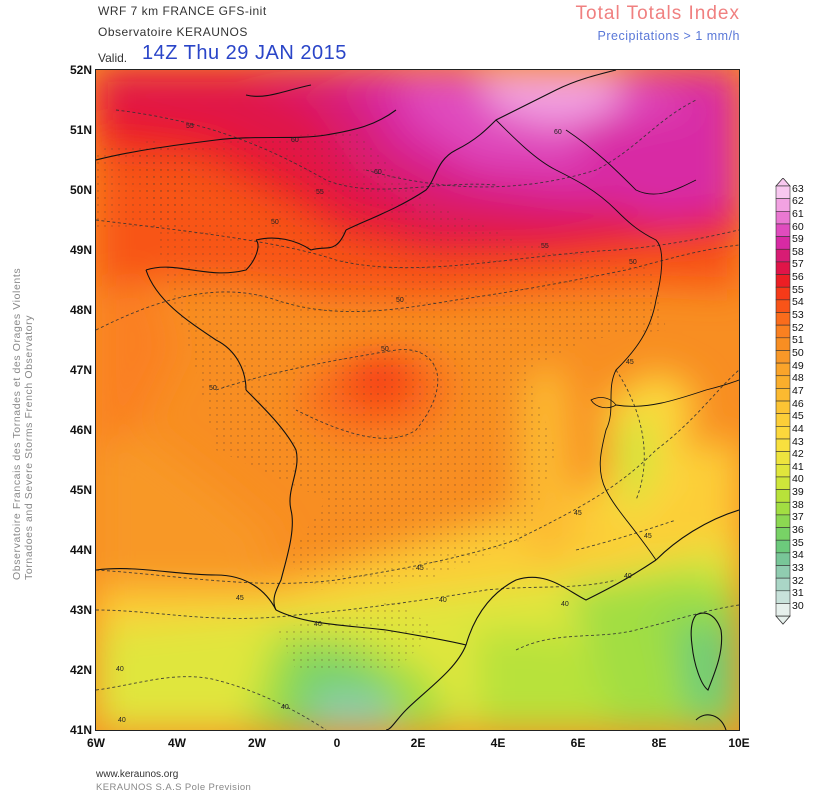 This screenshot has height=800, width=834. What do you see at coordinates (798, 251) in the screenshot?
I see `legend-value: 58` at bounding box center [798, 251].